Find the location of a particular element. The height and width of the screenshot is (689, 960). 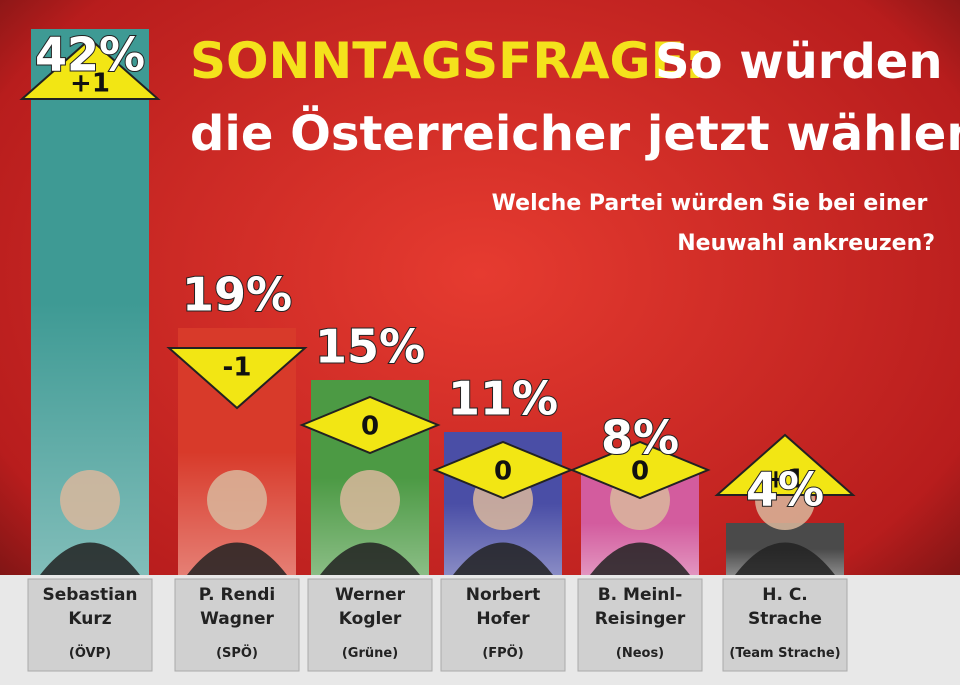

candidate-name: Sebastian is located at coordinates (89, 595).